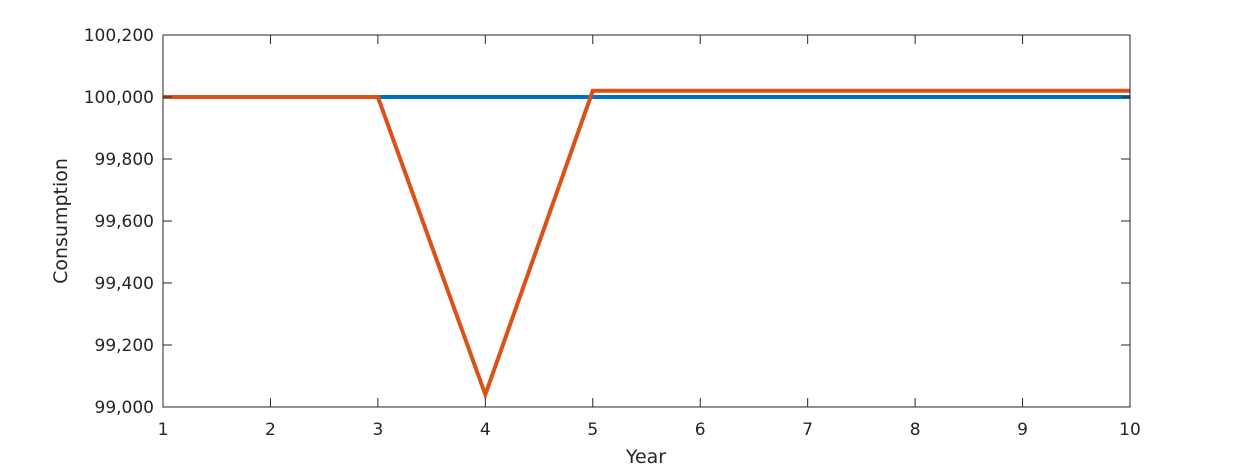 Image resolution: width=1250 pixels, height=469 pixels. What do you see at coordinates (124, 284) in the screenshot?
I see `y-tick-label-3: 99,400` at bounding box center [124, 284].